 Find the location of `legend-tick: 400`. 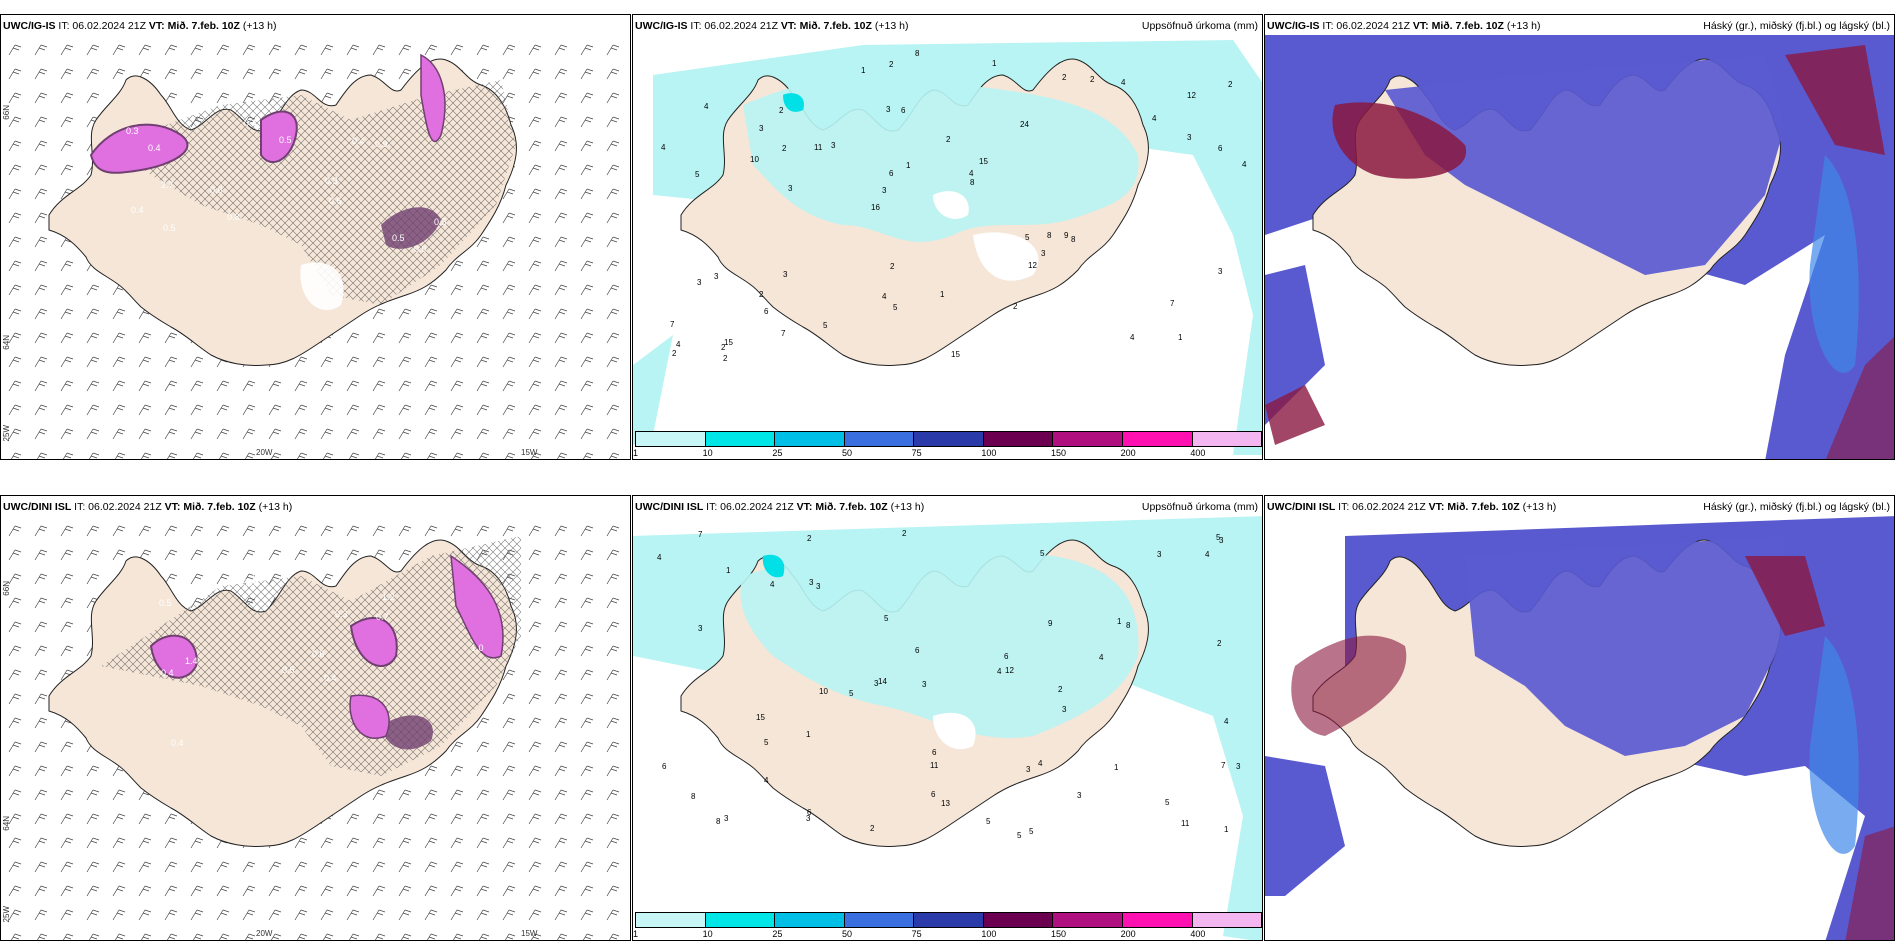

legend-tick: 400 is located at coordinates (1198, 934).